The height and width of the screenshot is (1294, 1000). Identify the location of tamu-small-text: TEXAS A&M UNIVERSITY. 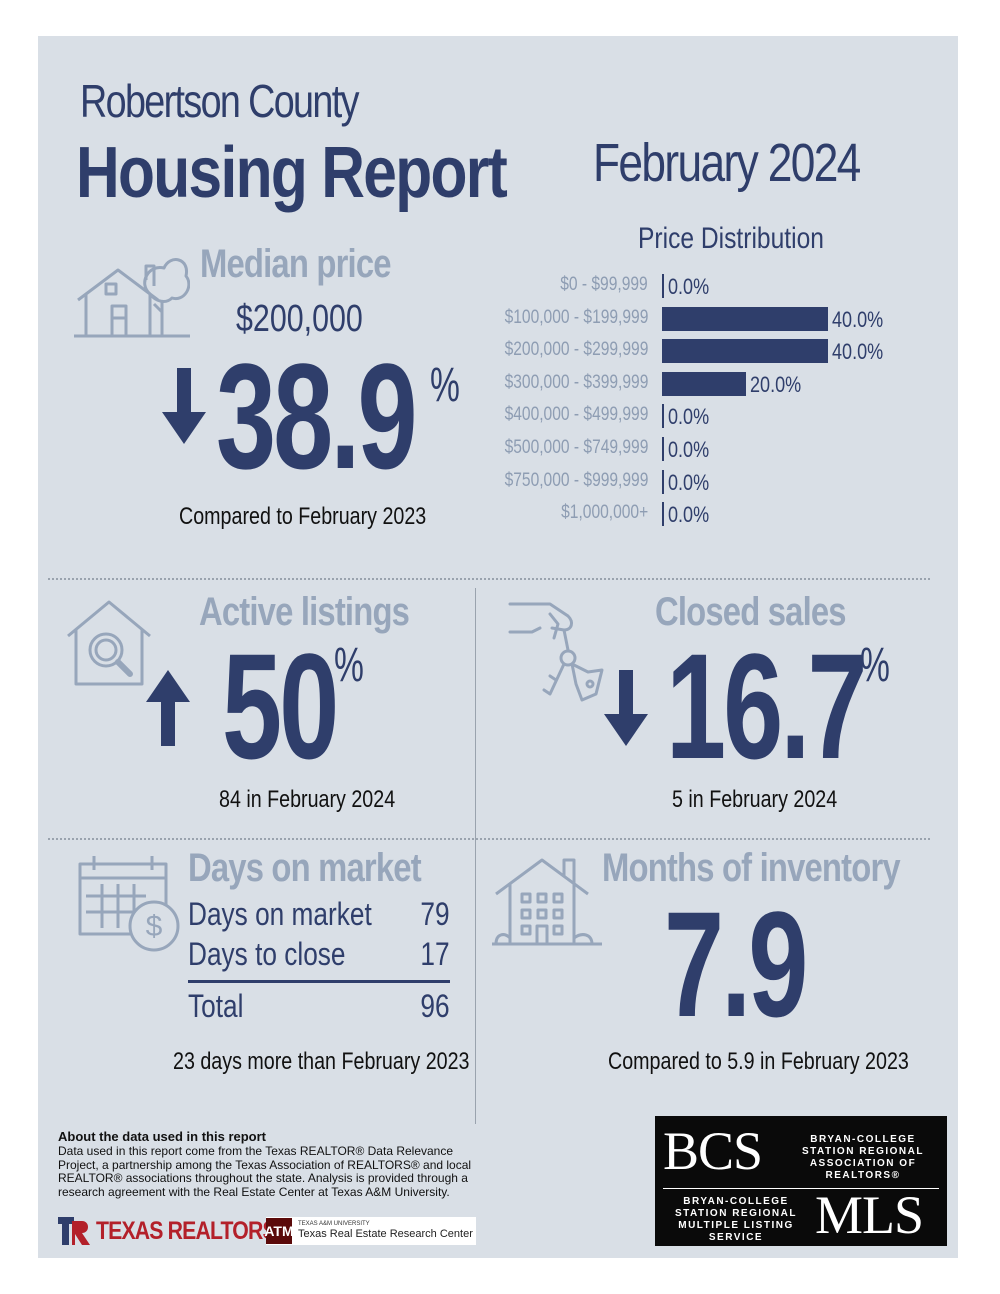
(334, 1224).